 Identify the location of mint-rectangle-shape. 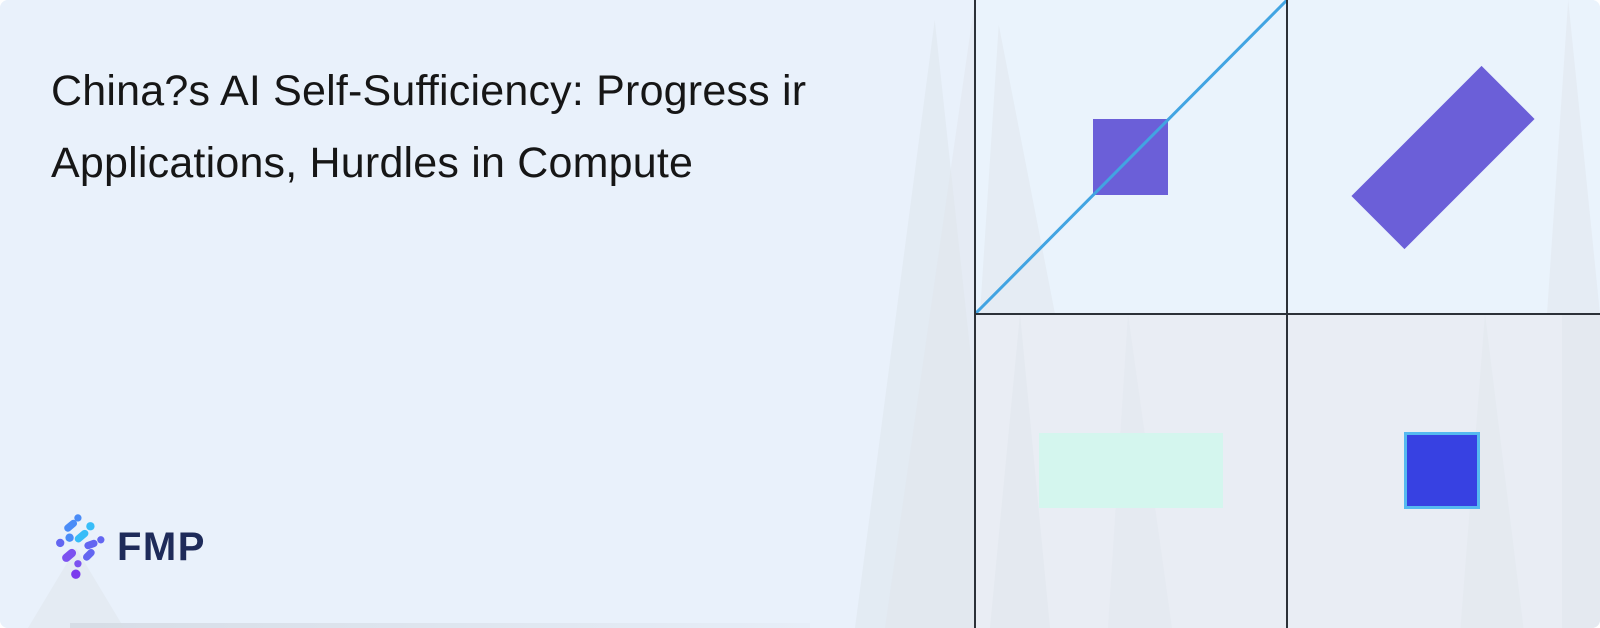
(1131, 470).